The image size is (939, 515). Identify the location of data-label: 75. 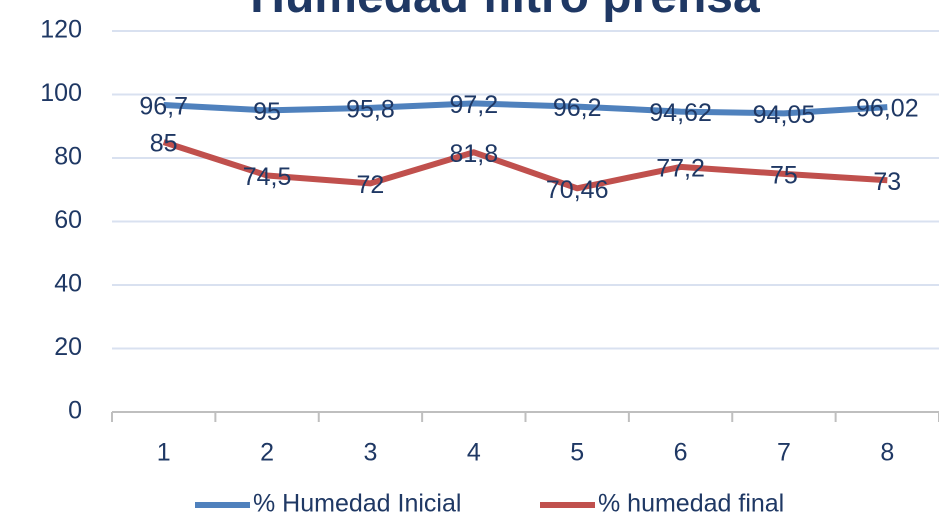
(784, 175).